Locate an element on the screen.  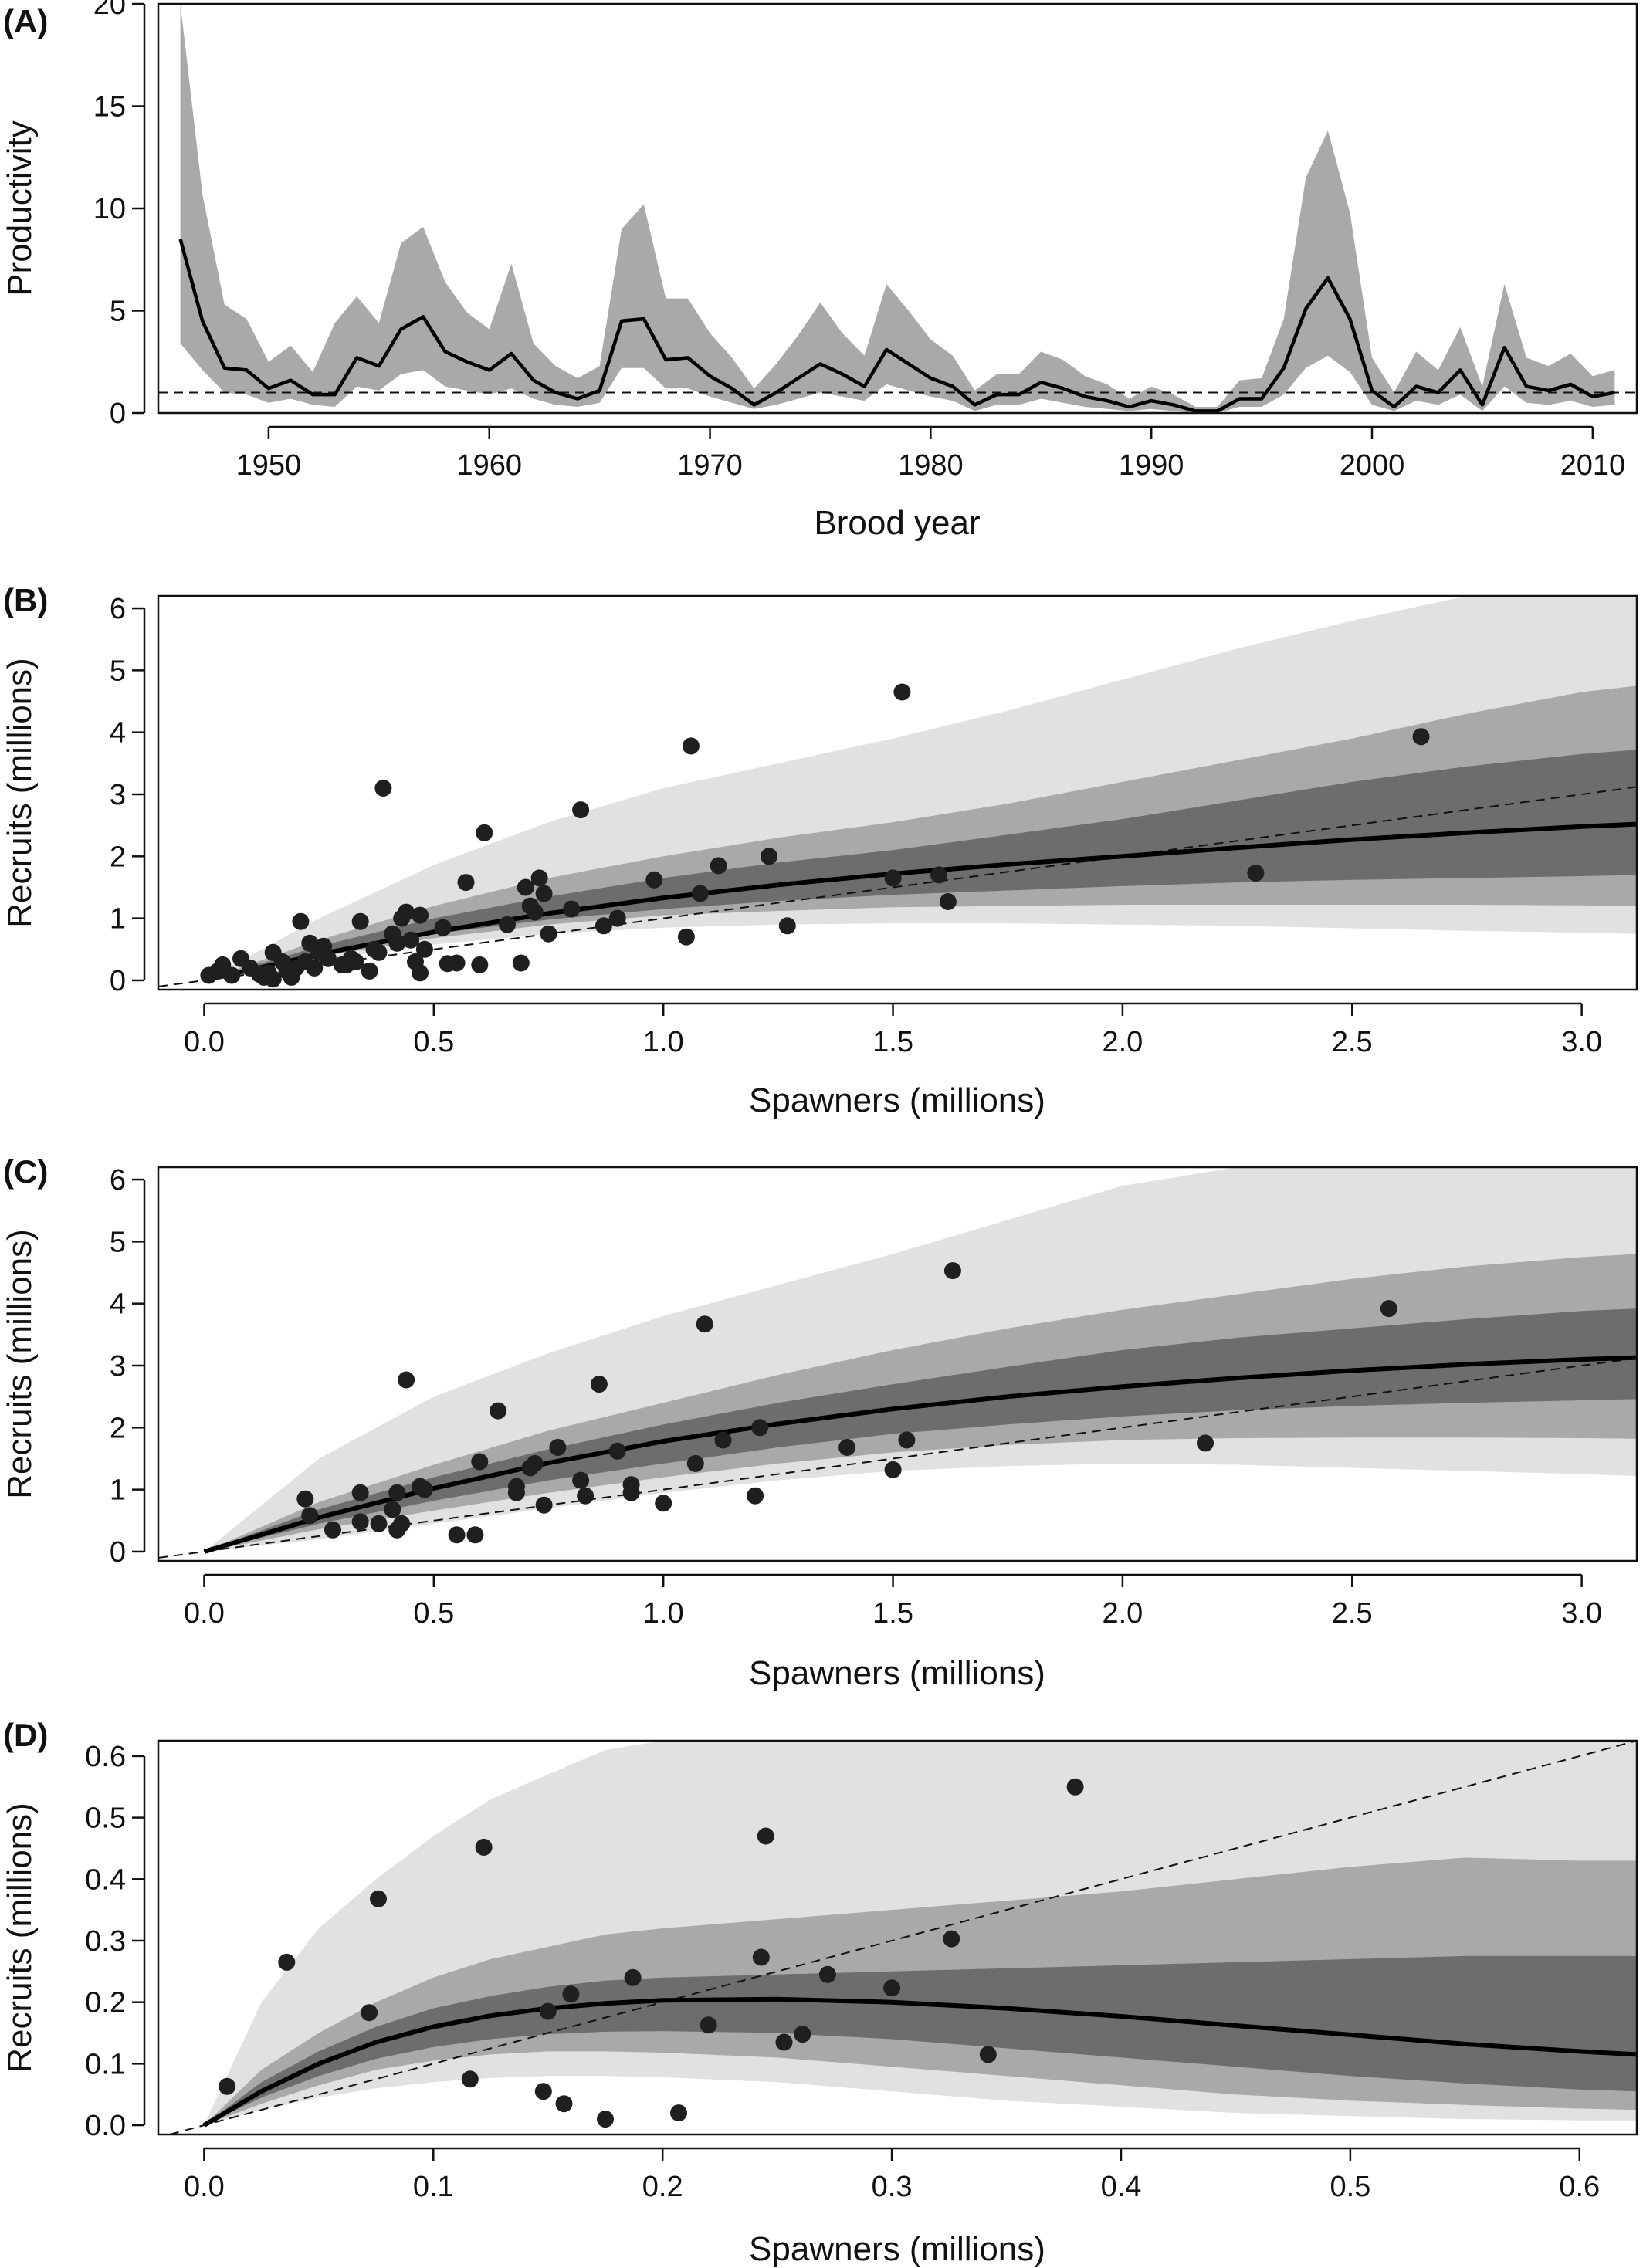
panel-a-x-tick-label: 2010 is located at coordinates (1593, 466).